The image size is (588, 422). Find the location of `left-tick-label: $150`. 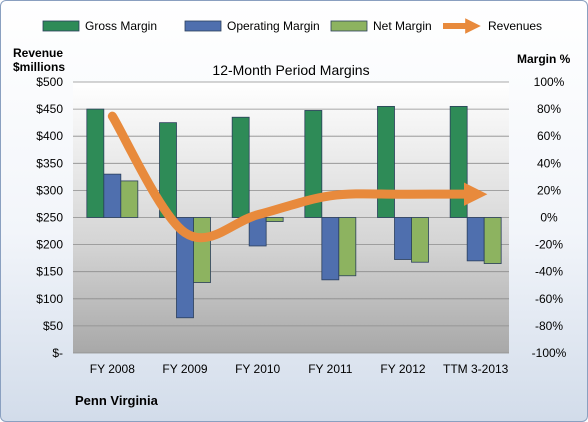

left-tick-label: $150 is located at coordinates (49, 272).